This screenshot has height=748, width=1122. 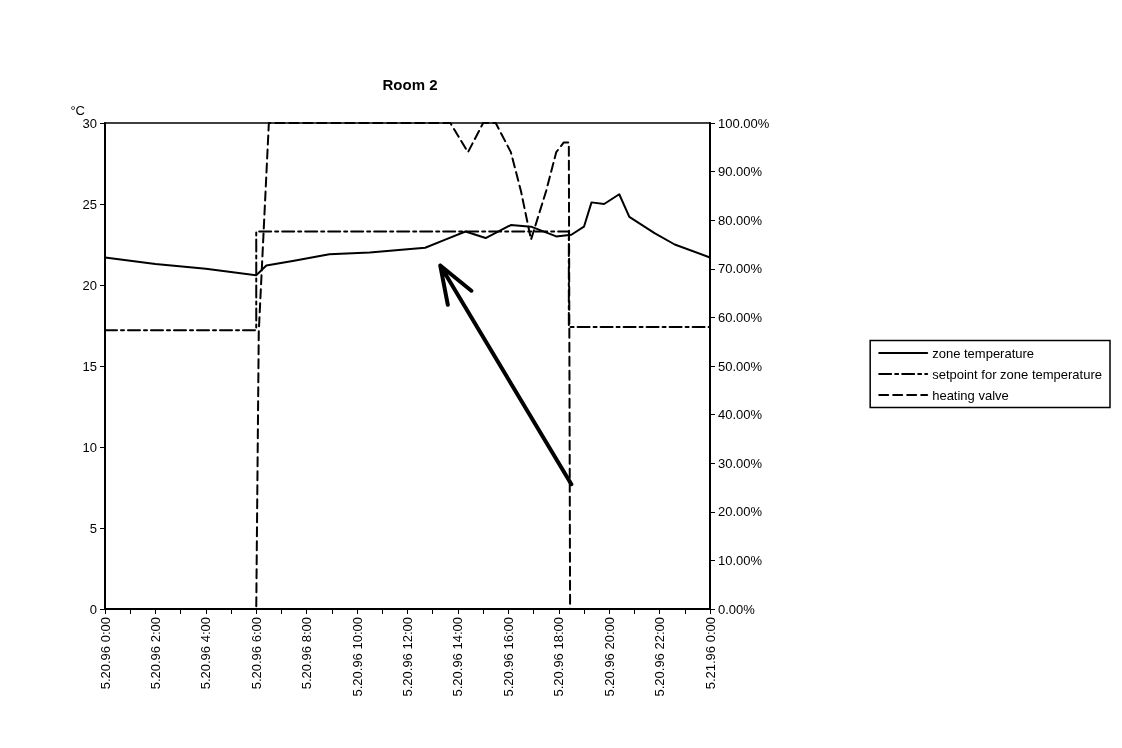 What do you see at coordinates (508, 657) in the screenshot?
I see `x-tick-label: 5.20.96 16:00` at bounding box center [508, 657].